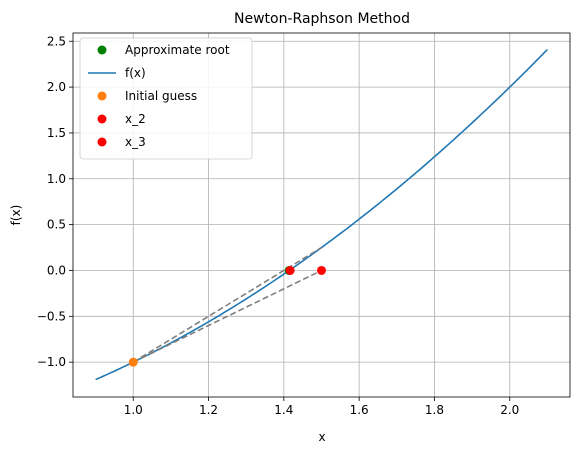  Describe the element at coordinates (509, 410) in the screenshot. I see `x-tick-label: 2.0` at that location.